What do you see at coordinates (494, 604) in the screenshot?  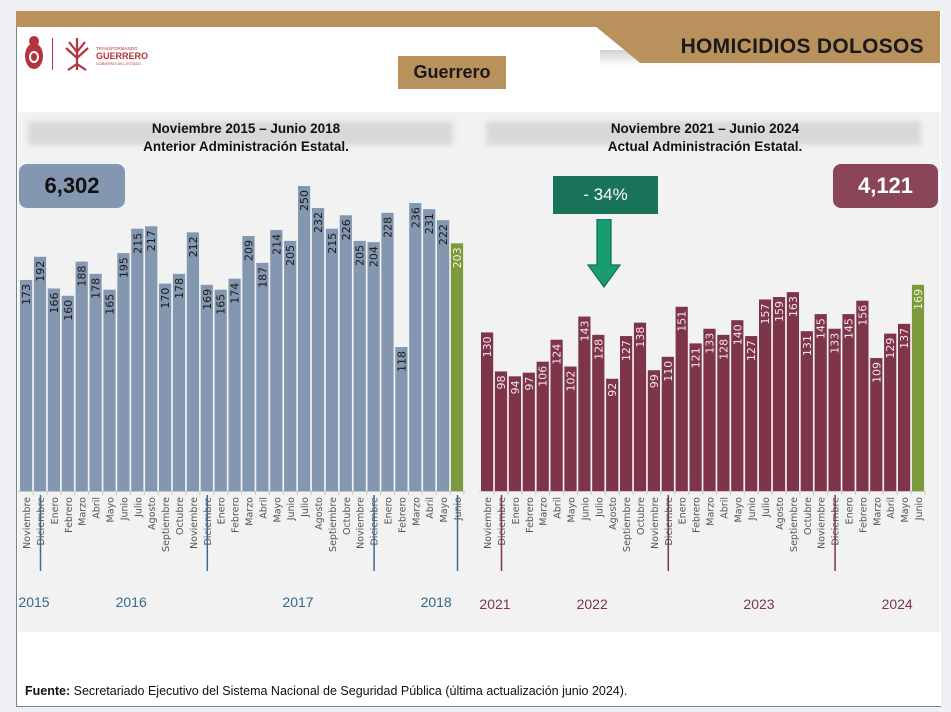 I see `right-year-label: 2021` at bounding box center [494, 604].